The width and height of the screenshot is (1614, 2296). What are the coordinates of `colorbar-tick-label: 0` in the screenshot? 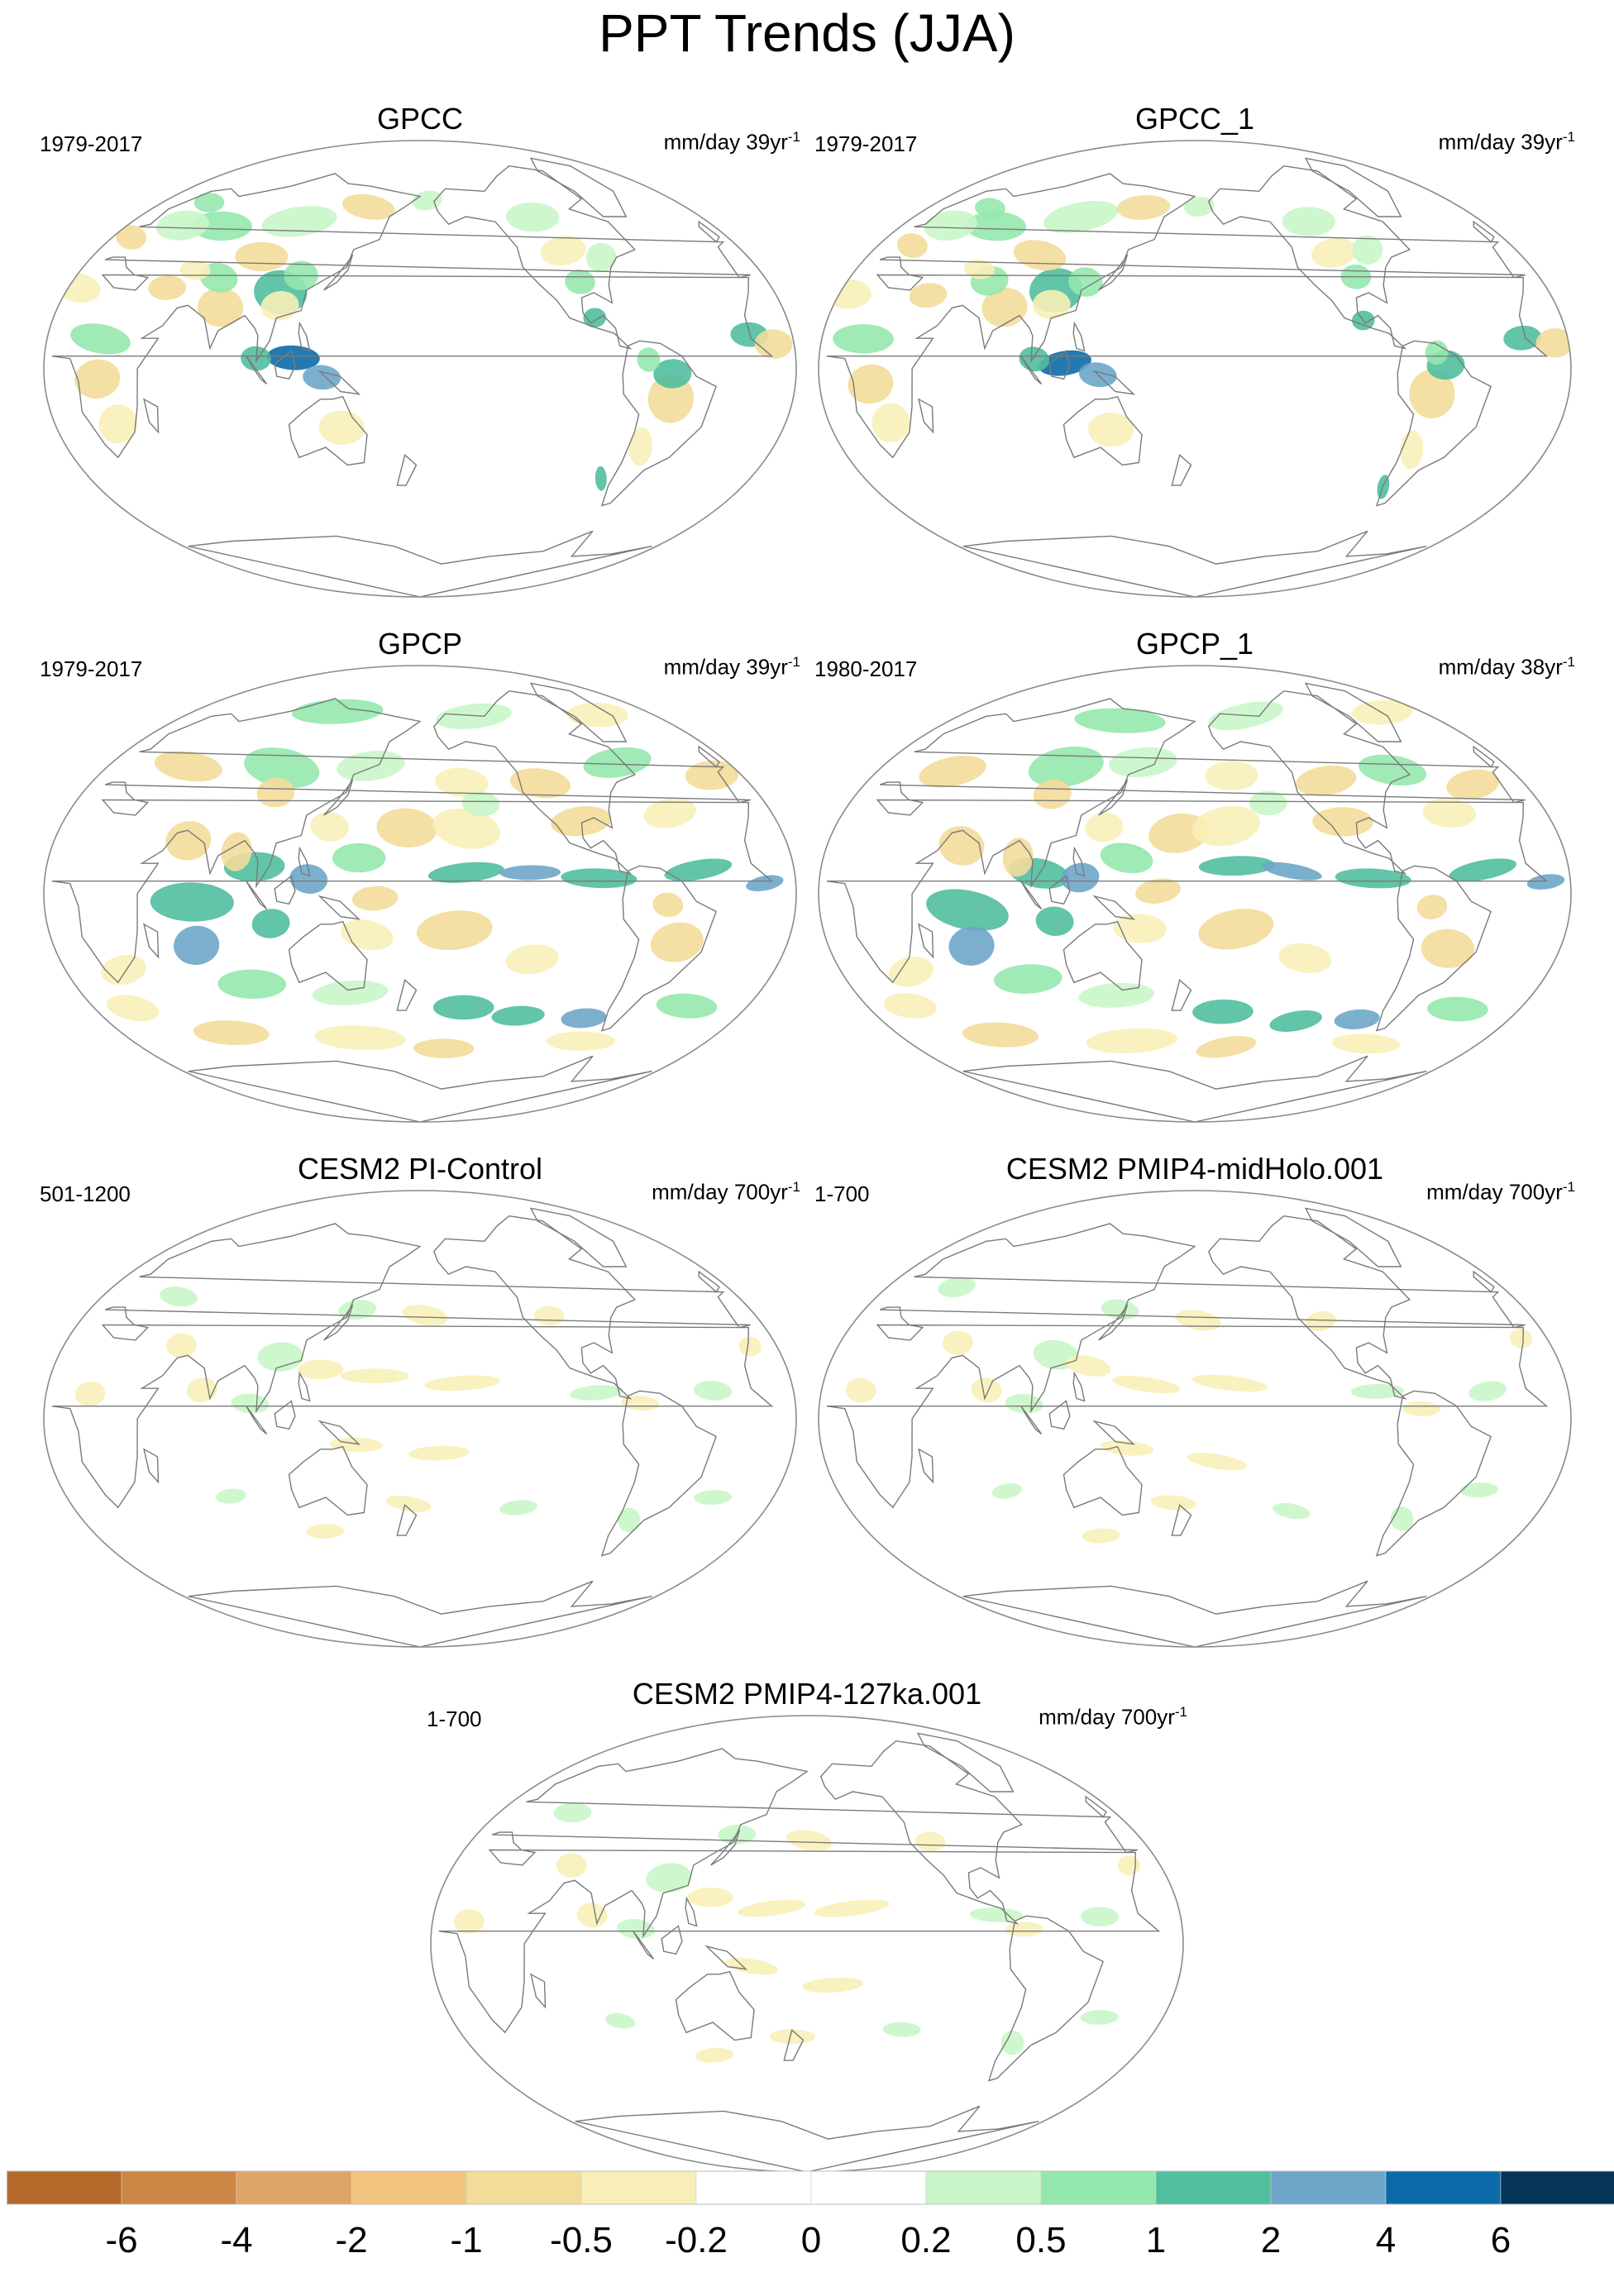 It's located at (811, 2240).